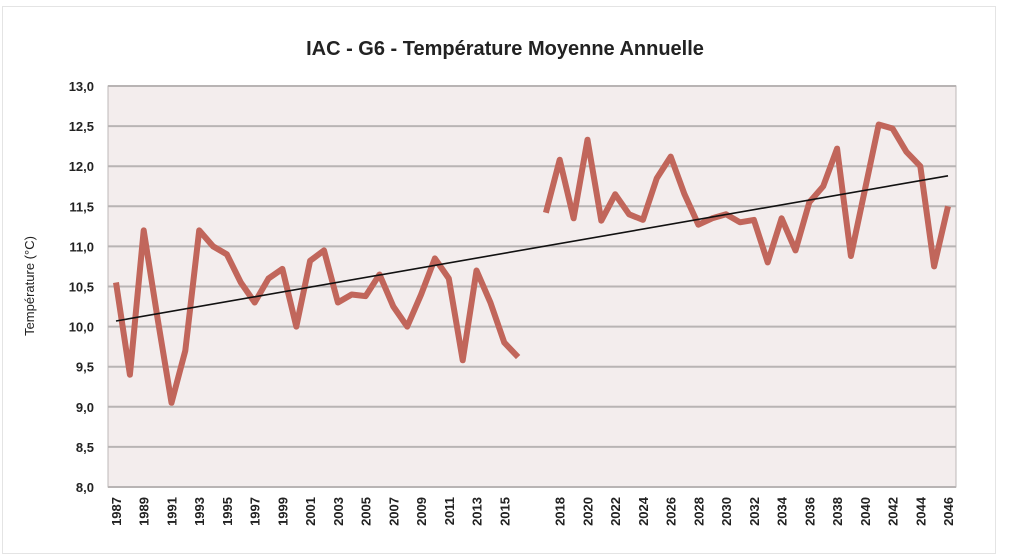 This screenshot has width=1024, height=555. What do you see at coordinates (726, 511) in the screenshot?
I see `x-tick-label: 2030` at bounding box center [726, 511].